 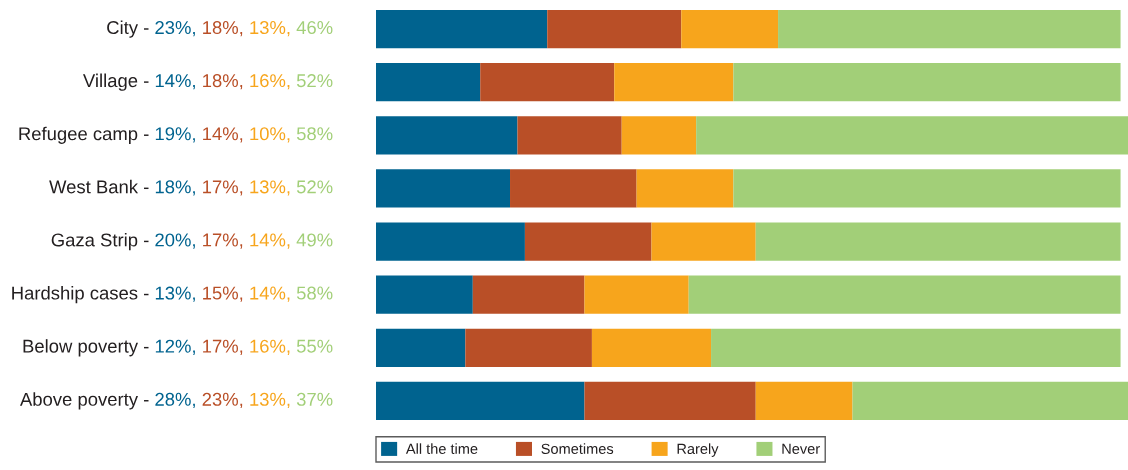 I want to click on y-tick-label: Hardship cases -, so click(x=80, y=295).